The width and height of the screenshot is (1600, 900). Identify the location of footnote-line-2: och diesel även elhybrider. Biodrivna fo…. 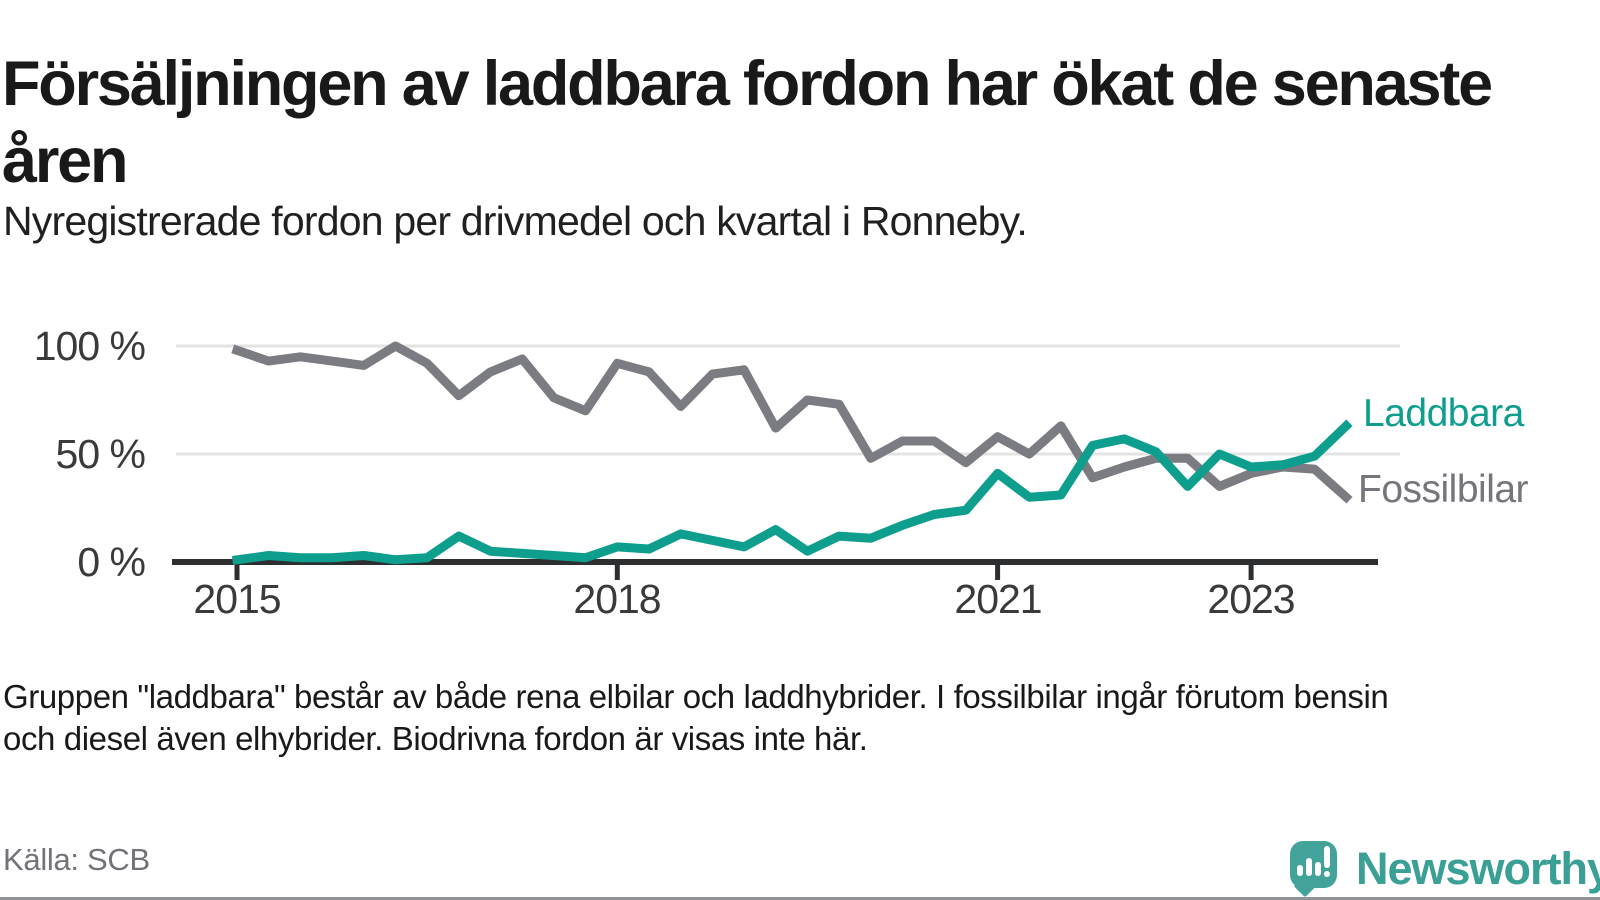
(435, 738).